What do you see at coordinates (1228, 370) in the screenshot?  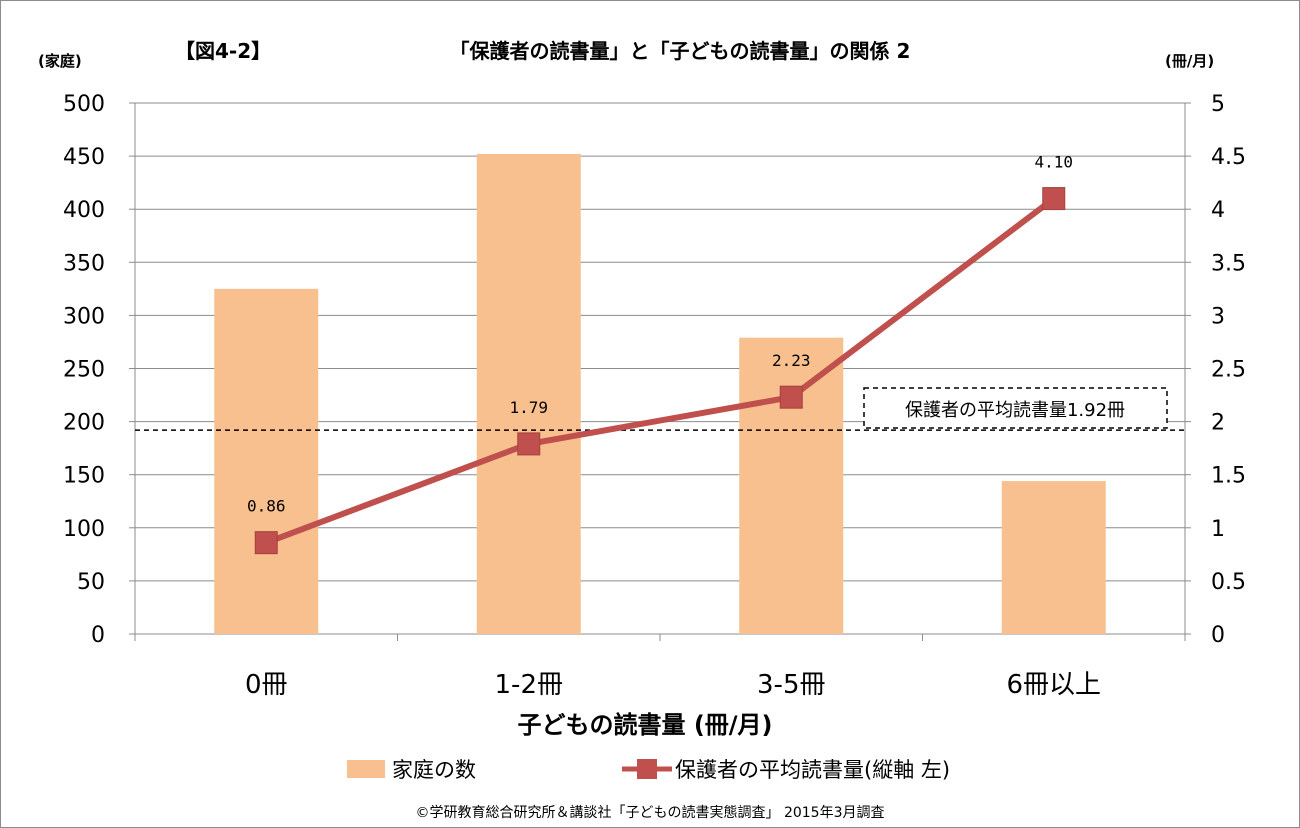 I see `y-right-tick-label: 2.5` at bounding box center [1228, 370].